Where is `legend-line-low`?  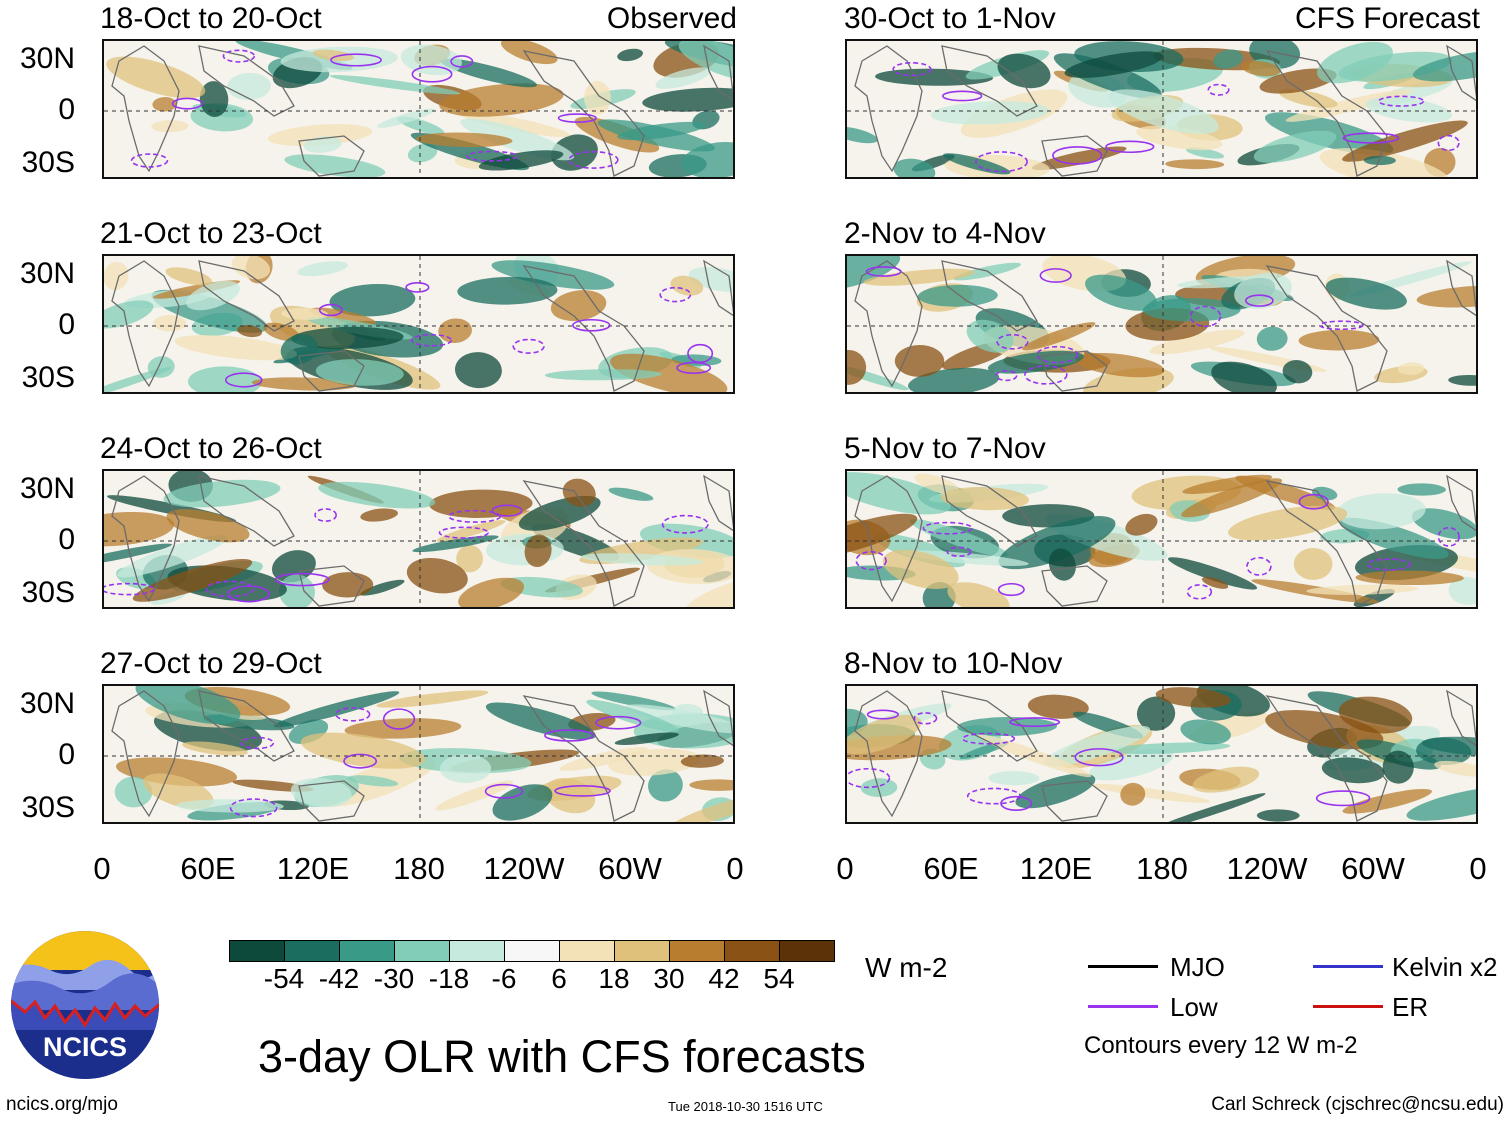
legend-line-low is located at coordinates (1123, 1006).